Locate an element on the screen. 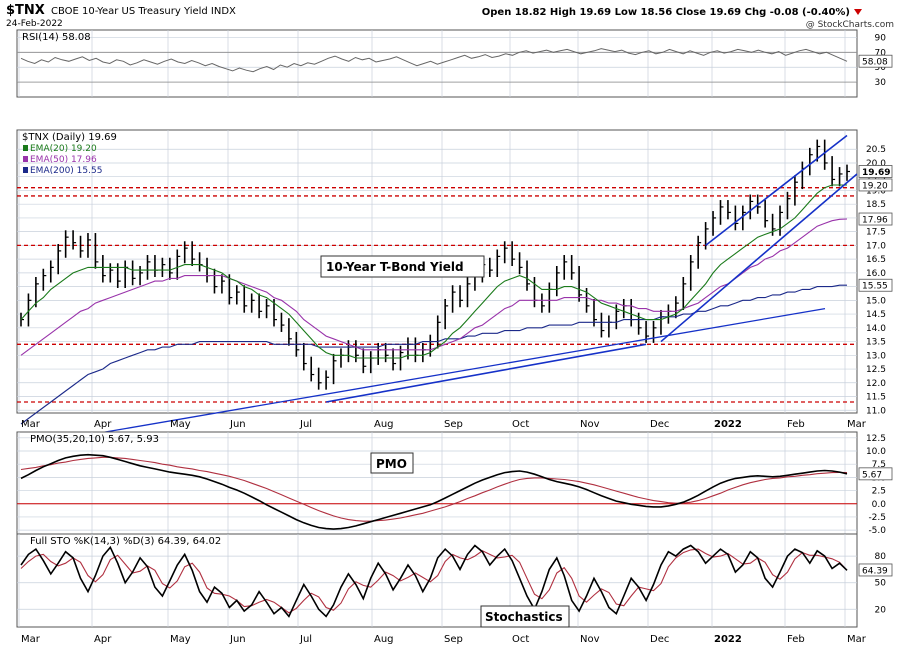 Image resolution: width=900 pixels, height=650 pixels. watermark: @ StockCharts.com is located at coordinates (850, 25).